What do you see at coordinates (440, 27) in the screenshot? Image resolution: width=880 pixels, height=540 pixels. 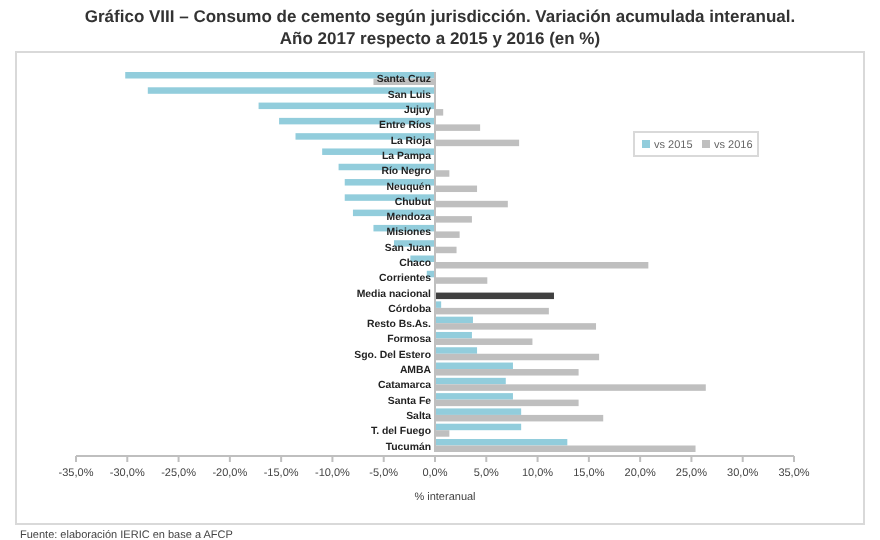 I see `chart-title: Gráfico VIII – Consumo de cemento según jurisdicción. Variación acumulada interanual. Año 2017 respecto a 2015 y 2016 (en %)` at bounding box center [440, 27].